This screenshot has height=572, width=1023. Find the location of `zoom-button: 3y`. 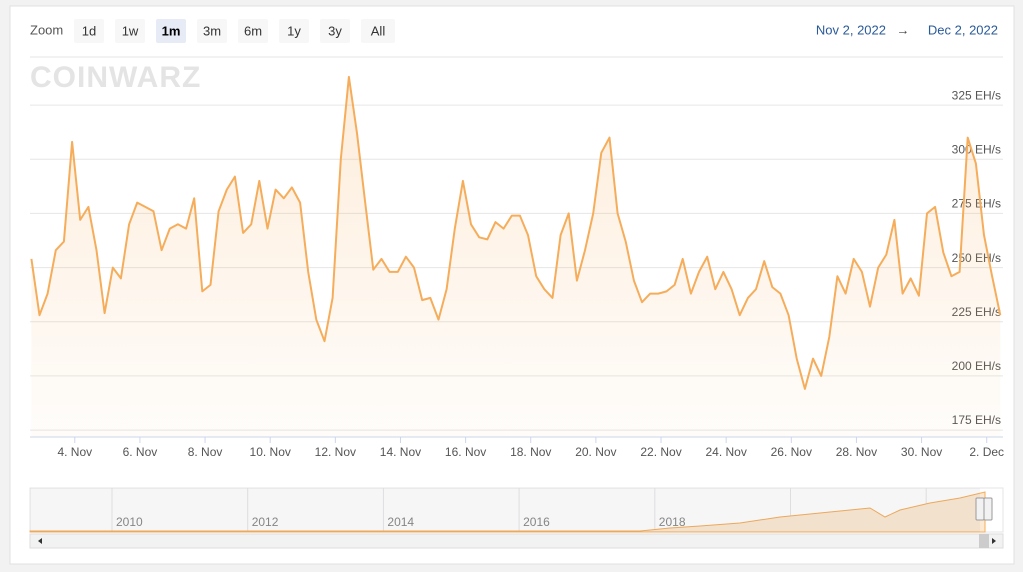

zoom-button: 3y is located at coordinates (335, 31).